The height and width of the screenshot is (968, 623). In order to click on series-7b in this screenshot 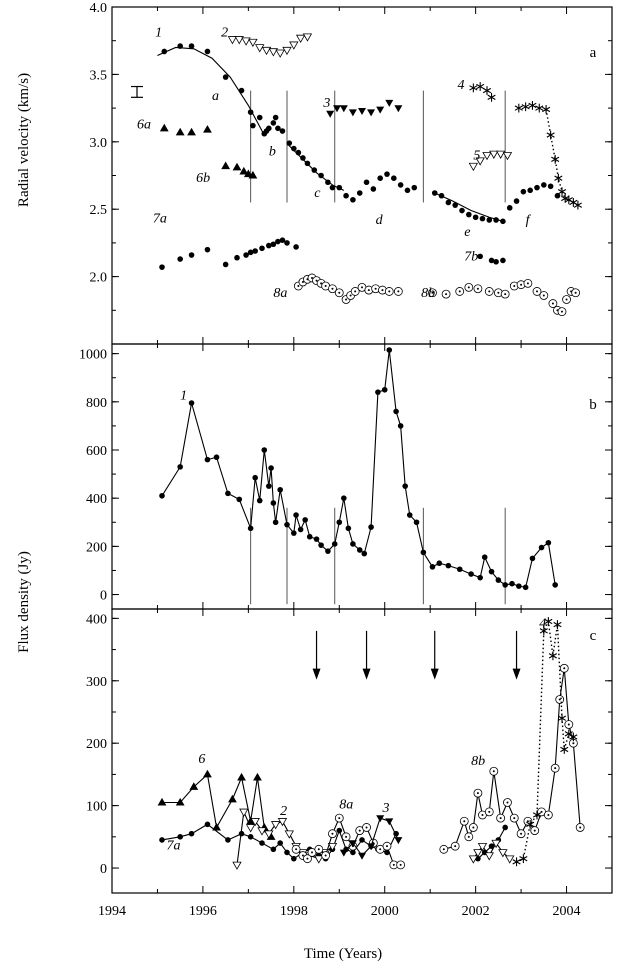, I will do `click(491, 259)`.